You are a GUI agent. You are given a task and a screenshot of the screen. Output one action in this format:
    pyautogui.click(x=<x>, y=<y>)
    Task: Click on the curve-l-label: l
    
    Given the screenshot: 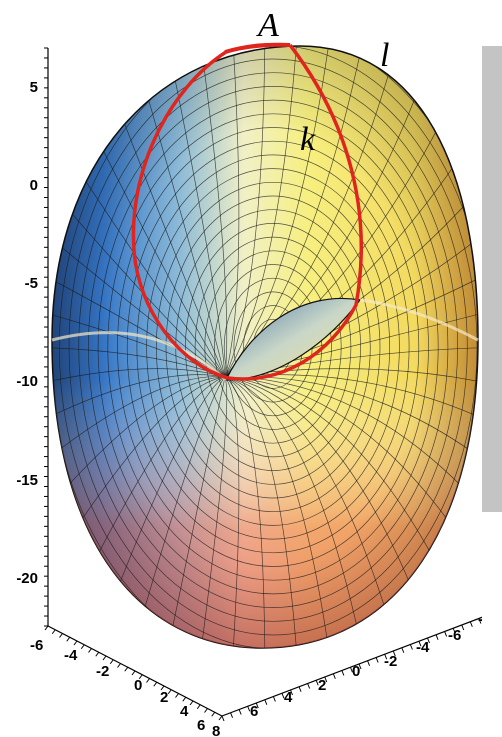 What is the action you would take?
    pyautogui.click(x=384, y=55)
    